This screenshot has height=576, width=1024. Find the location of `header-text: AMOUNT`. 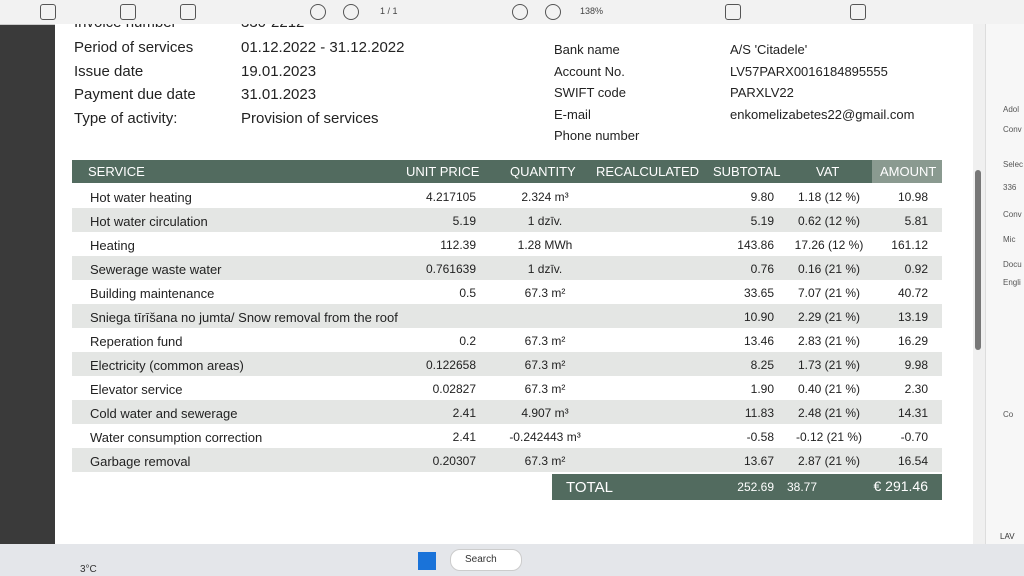

header-text: AMOUNT is located at coordinates (908, 171).